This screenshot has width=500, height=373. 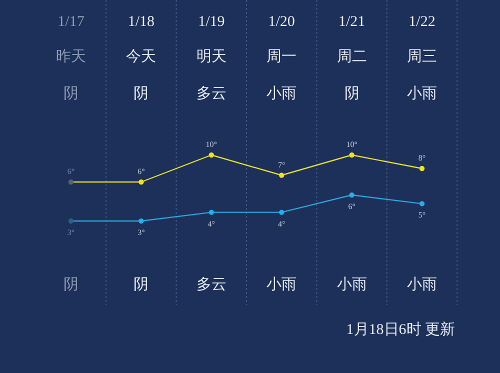 What do you see at coordinates (422, 57) in the screenshot?
I see `text: 周三` at bounding box center [422, 57].